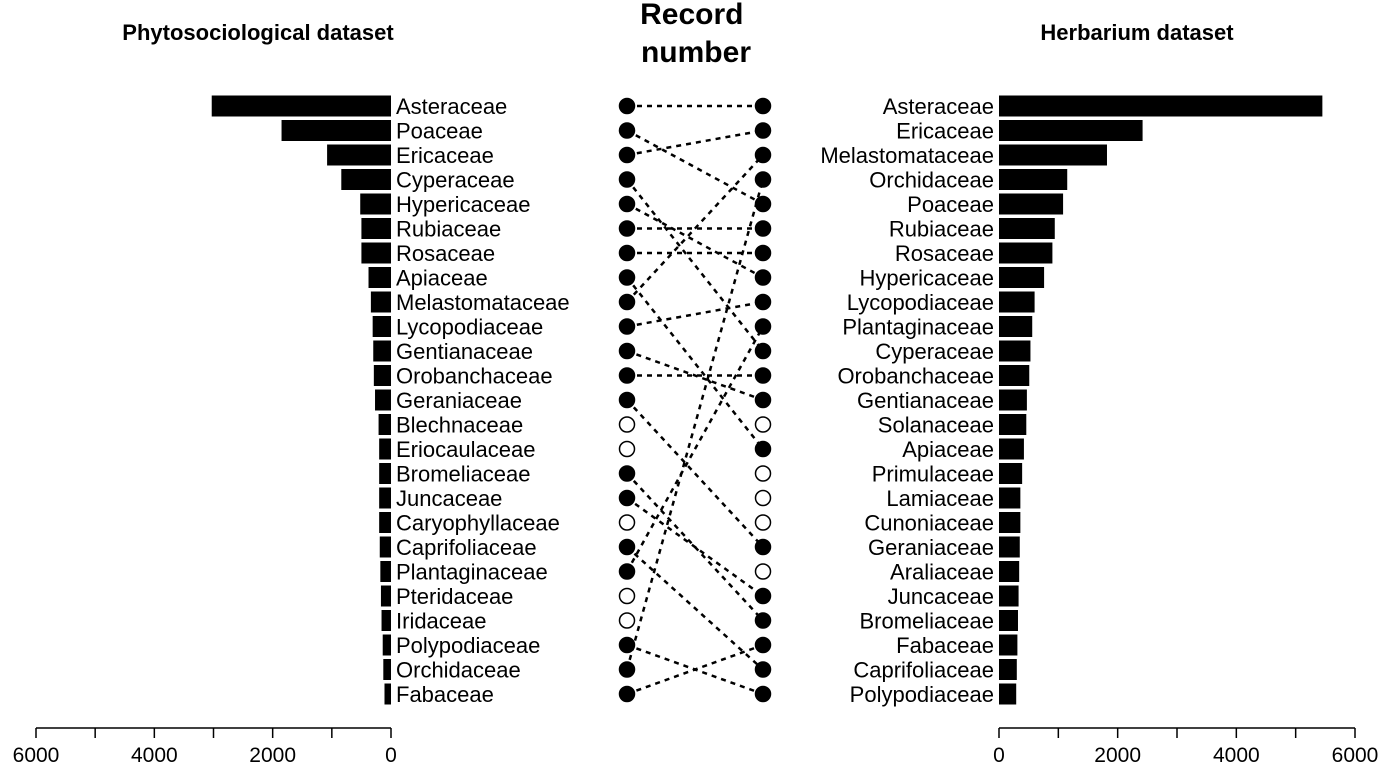 The height and width of the screenshot is (784, 1392). Describe the element at coordinates (944, 253) in the screenshot. I see `right-family-label: Rosaceae` at that location.